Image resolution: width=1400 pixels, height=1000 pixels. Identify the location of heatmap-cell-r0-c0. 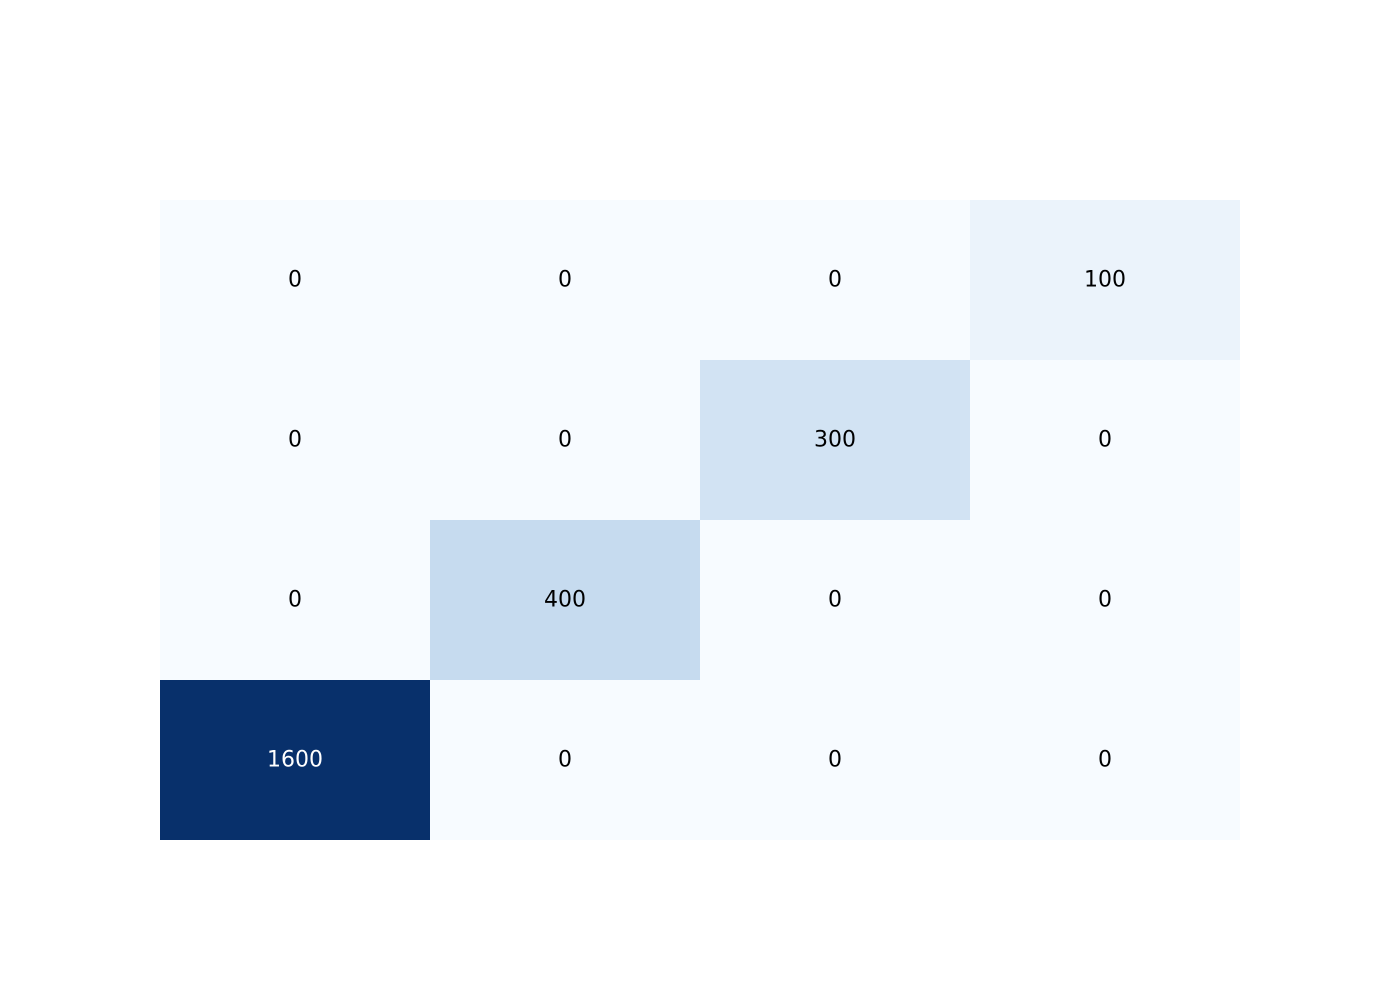
(295, 280).